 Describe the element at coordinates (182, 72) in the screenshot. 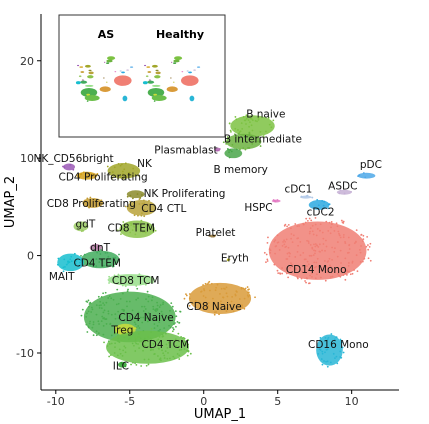

I see `inset-cluster-hspc` at that location.